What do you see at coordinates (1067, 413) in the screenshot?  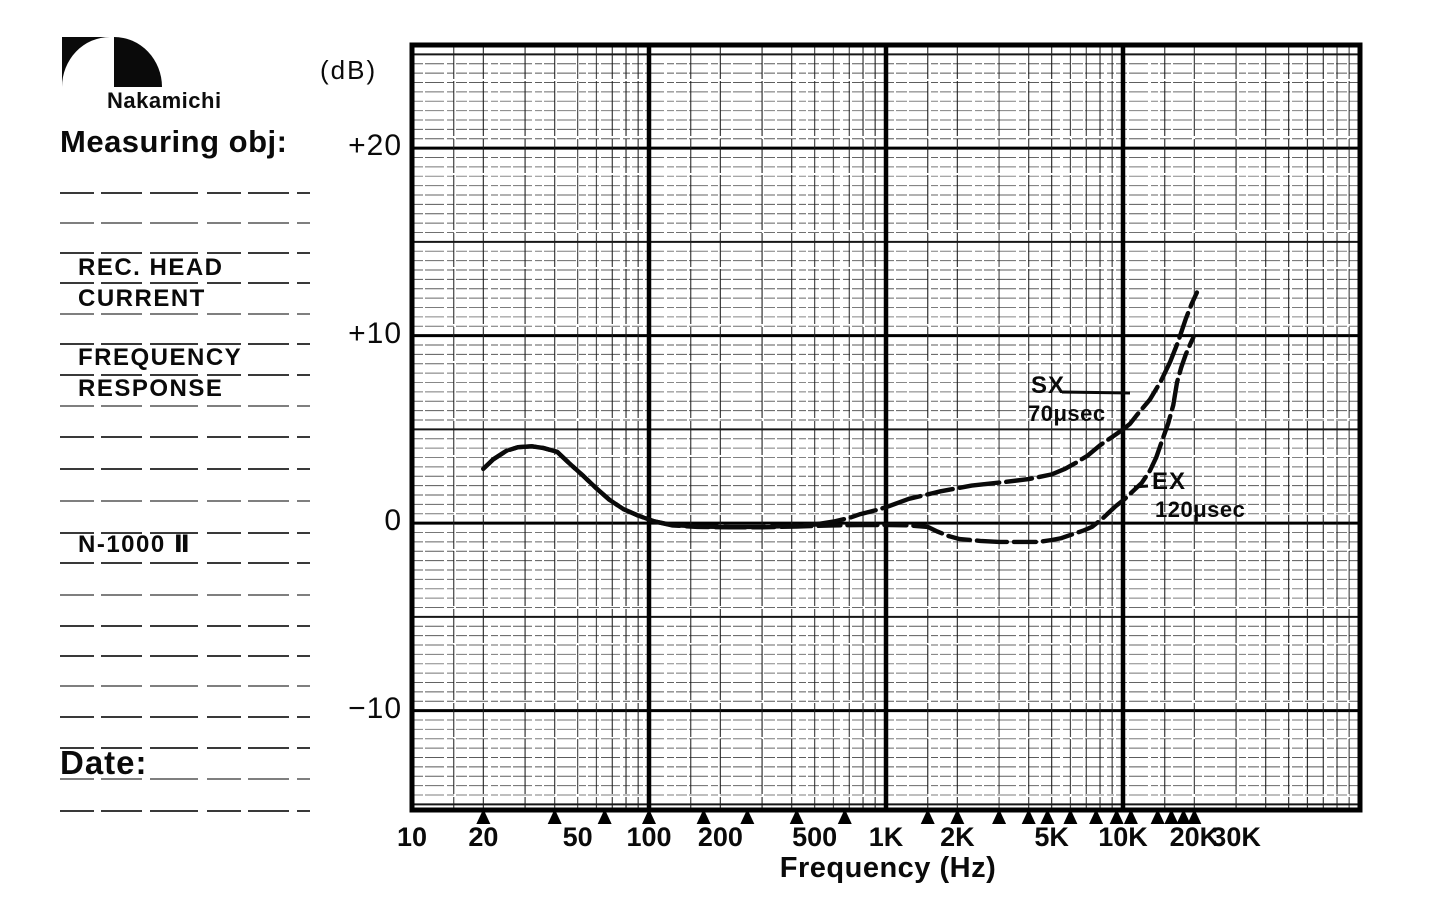 I see `sx-series-sublabel: 70μsec` at bounding box center [1067, 413].